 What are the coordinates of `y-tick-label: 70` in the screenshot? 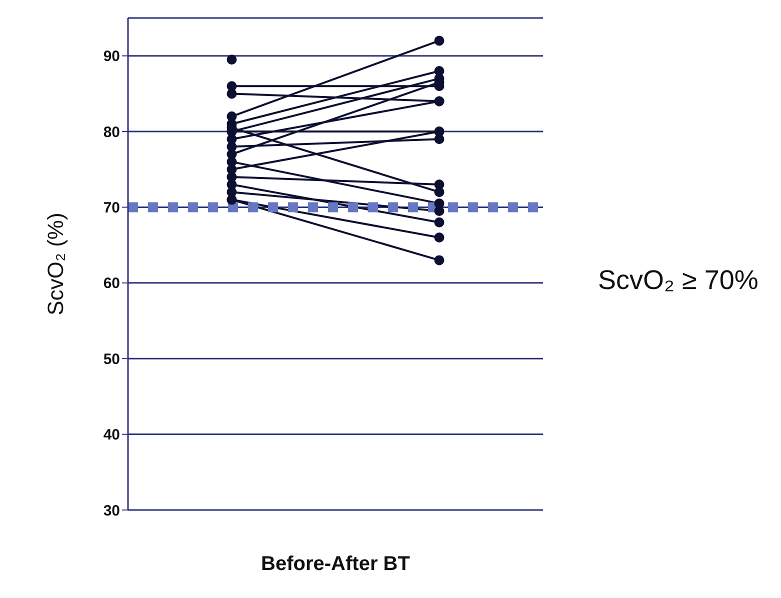 It's located at (111, 208).